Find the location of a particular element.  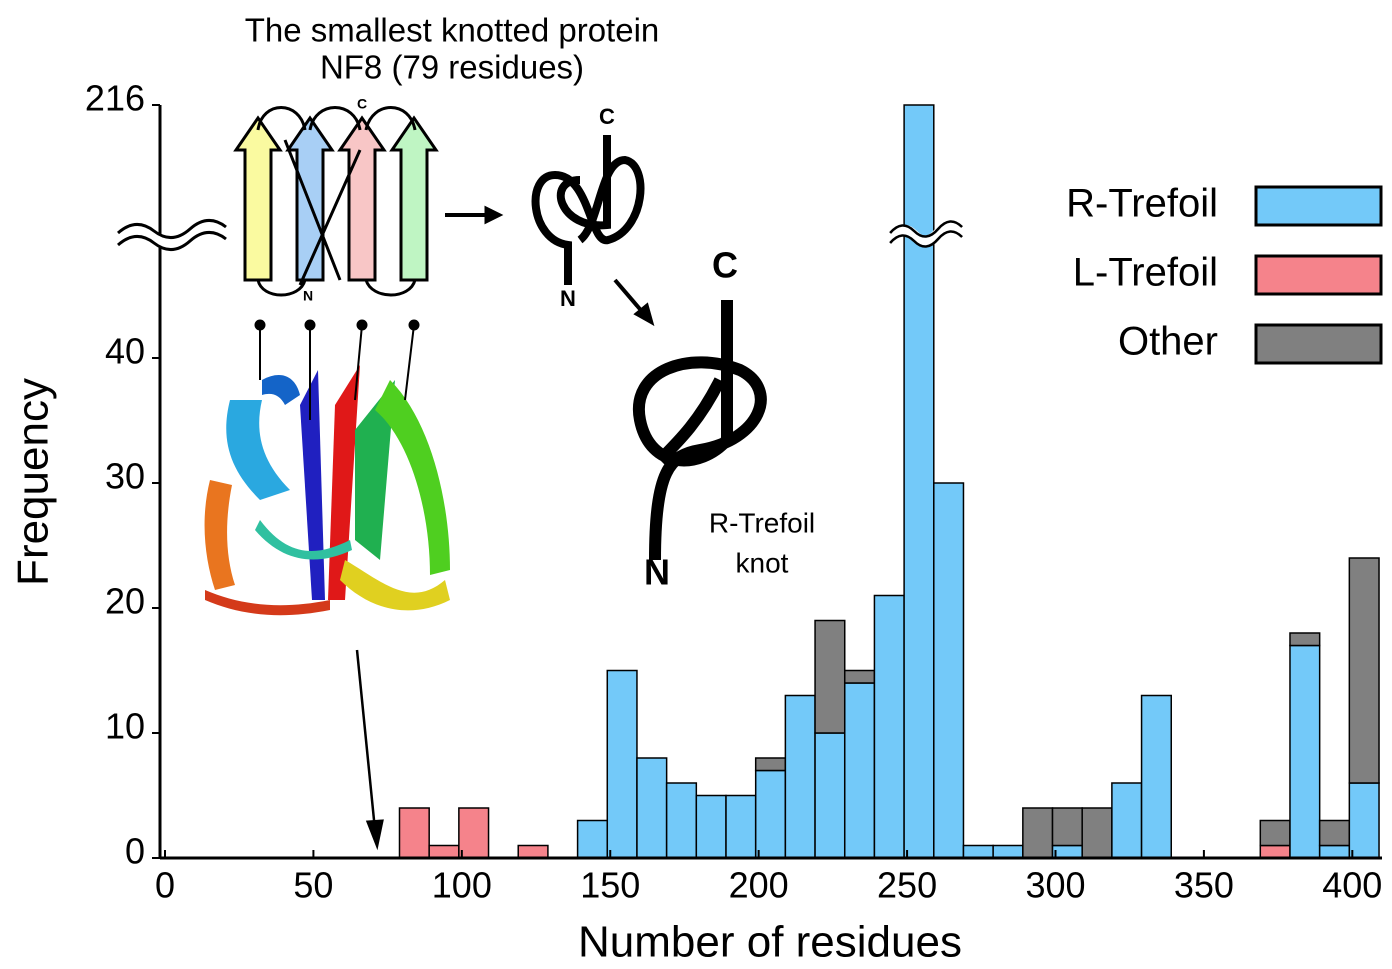

annotation: NF8 (79 residues) is located at coordinates (452, 67).